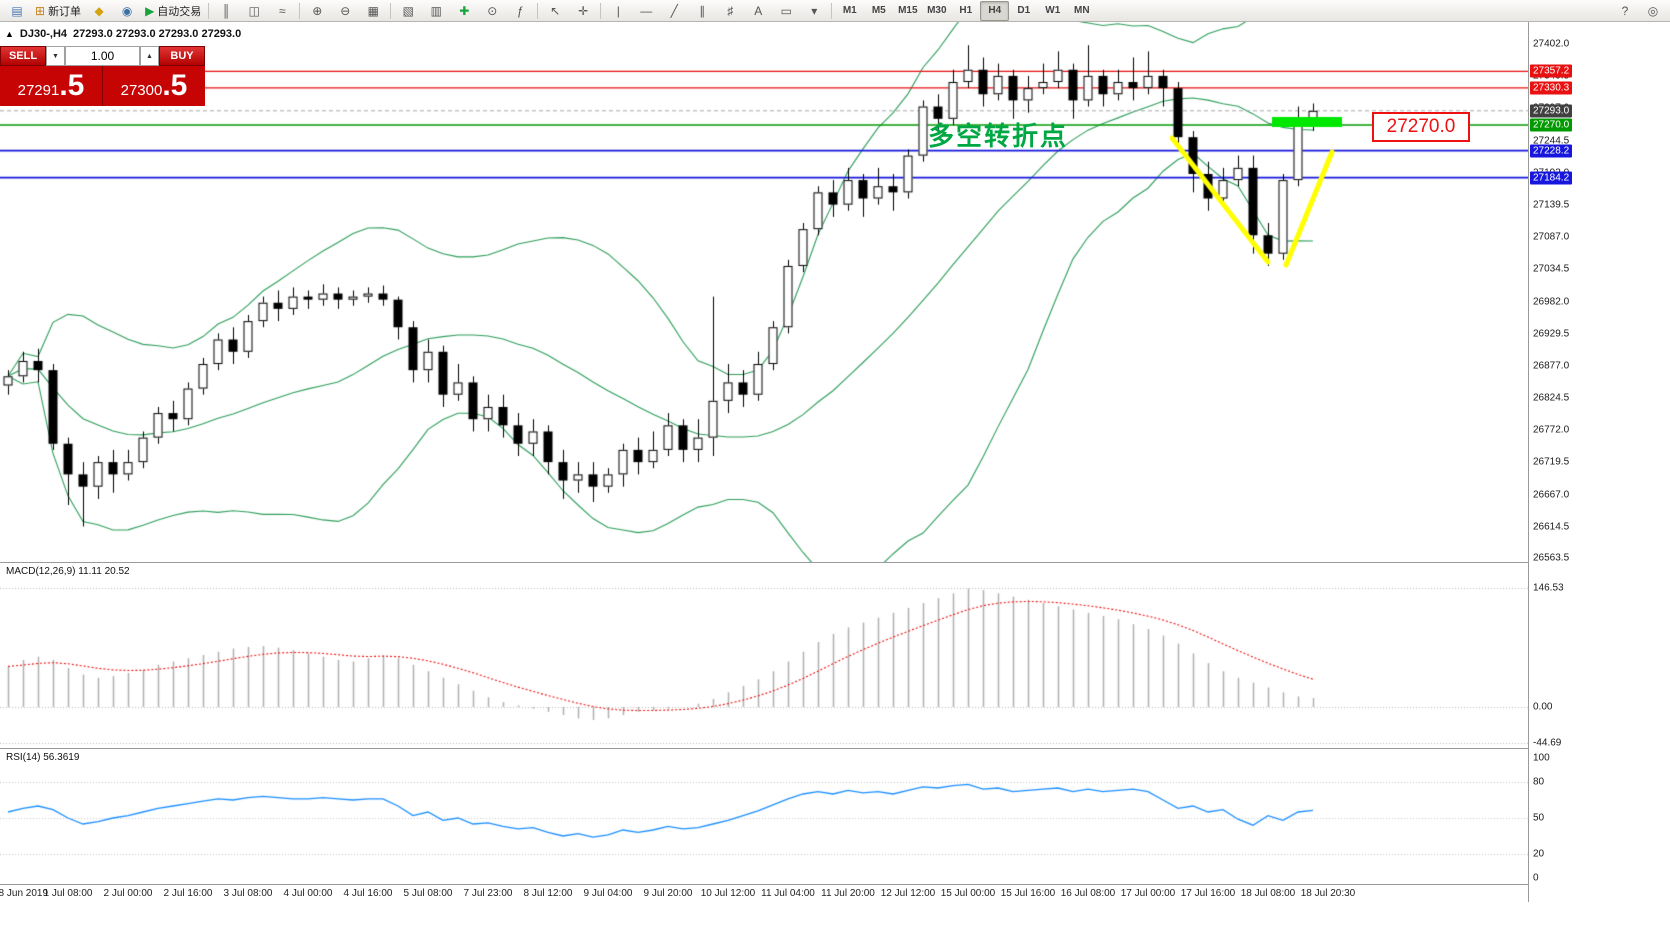 The image size is (1670, 950). What do you see at coordinates (1551, 151) in the screenshot?
I see `price-axis-badge: 27228.2` at bounding box center [1551, 151].